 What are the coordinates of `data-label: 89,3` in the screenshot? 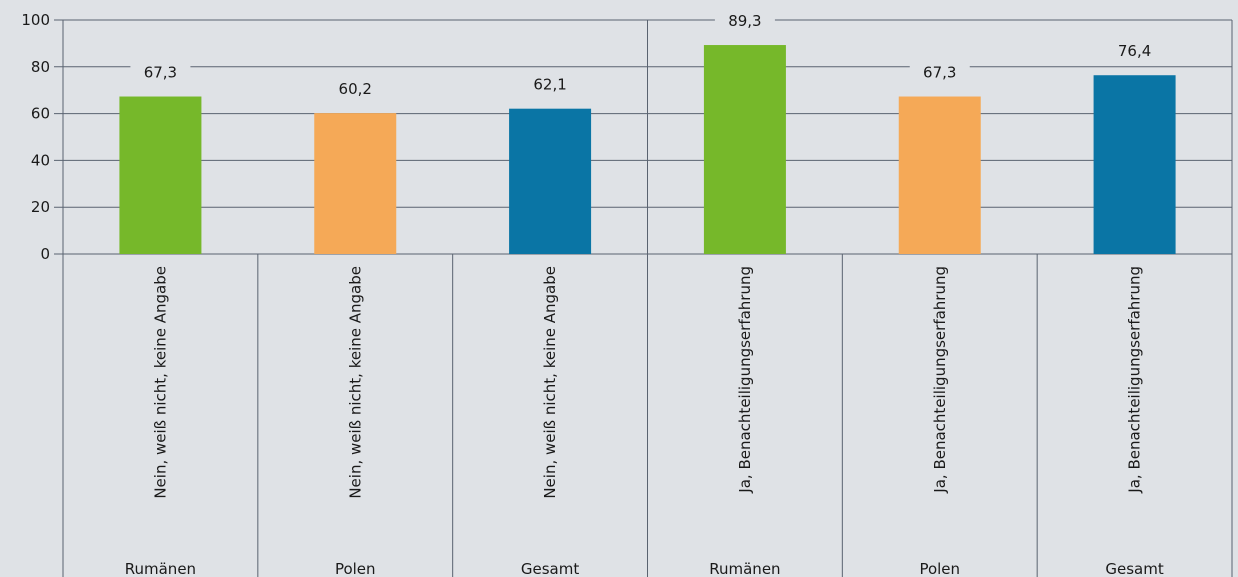 It's located at (744, 21).